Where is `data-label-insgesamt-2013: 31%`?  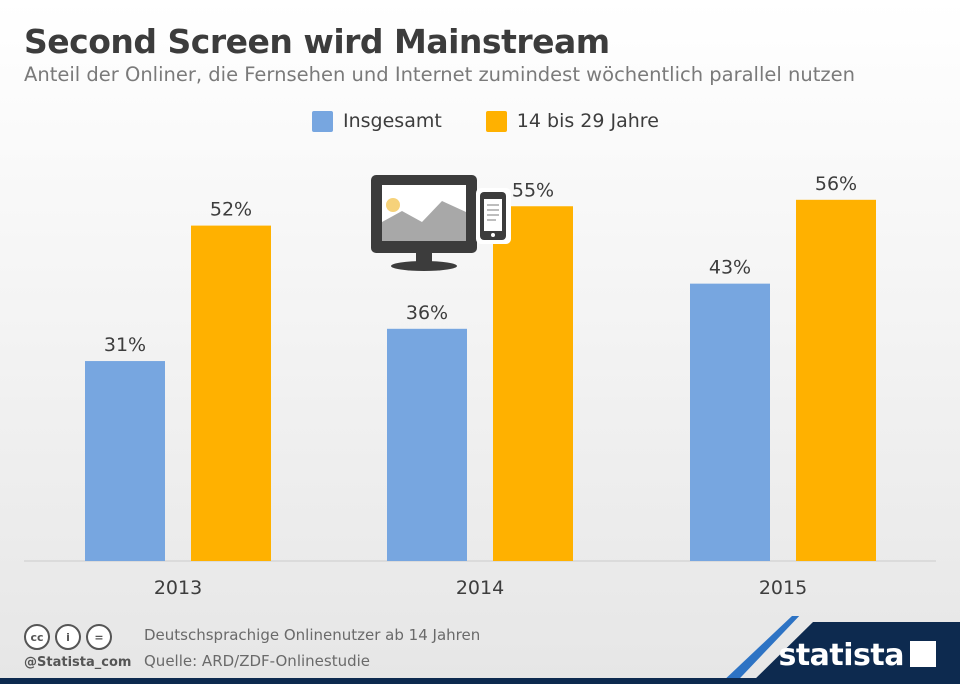 data-label-insgesamt-2013: 31% is located at coordinates (125, 345).